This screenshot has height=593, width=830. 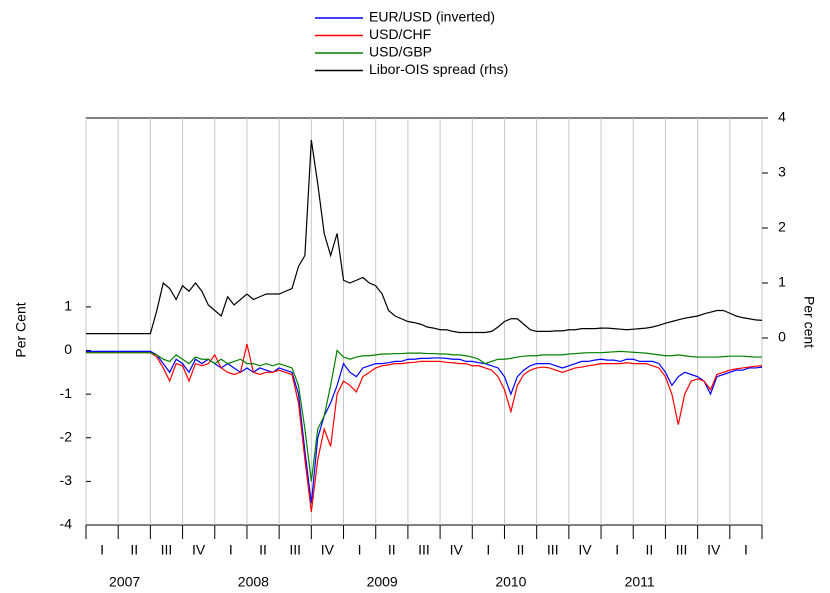 I want to click on y2-tick-label: 4, so click(x=782, y=117).